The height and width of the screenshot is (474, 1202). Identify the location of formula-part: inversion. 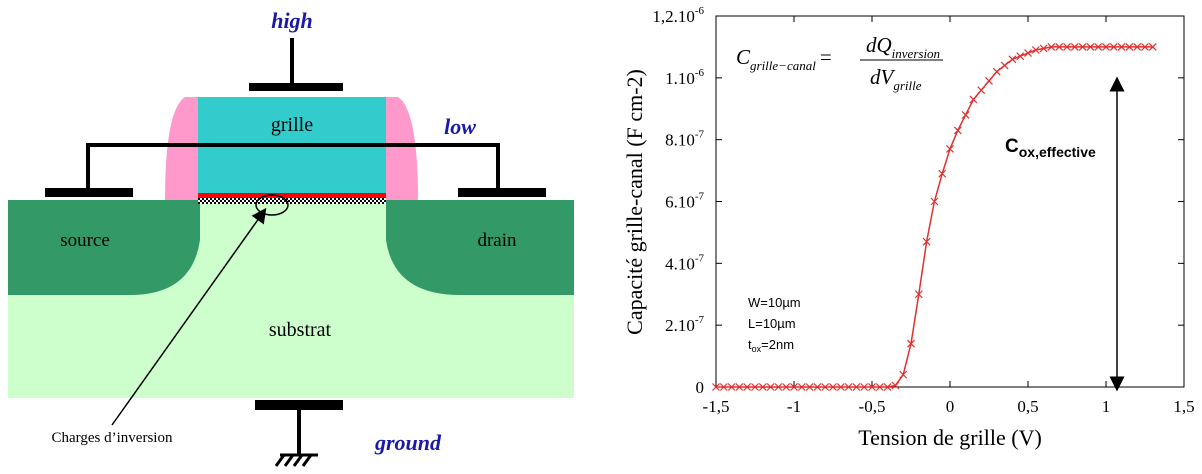
(916, 53).